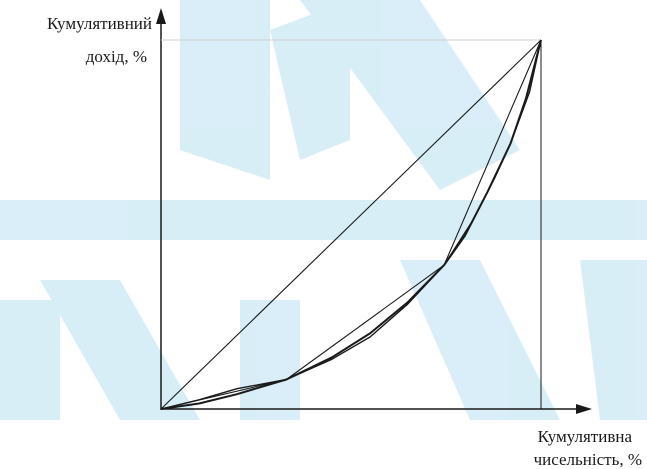 This screenshot has height=469, width=647. Describe the element at coordinates (161, 16) in the screenshot. I see `y-axis-arrow-icon` at that location.